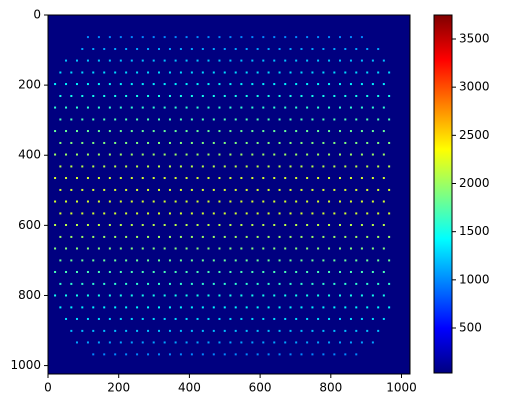 Image resolution: width=508 pixels, height=416 pixels. What do you see at coordinates (474, 279) in the screenshot?
I see `colorbar-tick-label: 1000` at bounding box center [474, 279].